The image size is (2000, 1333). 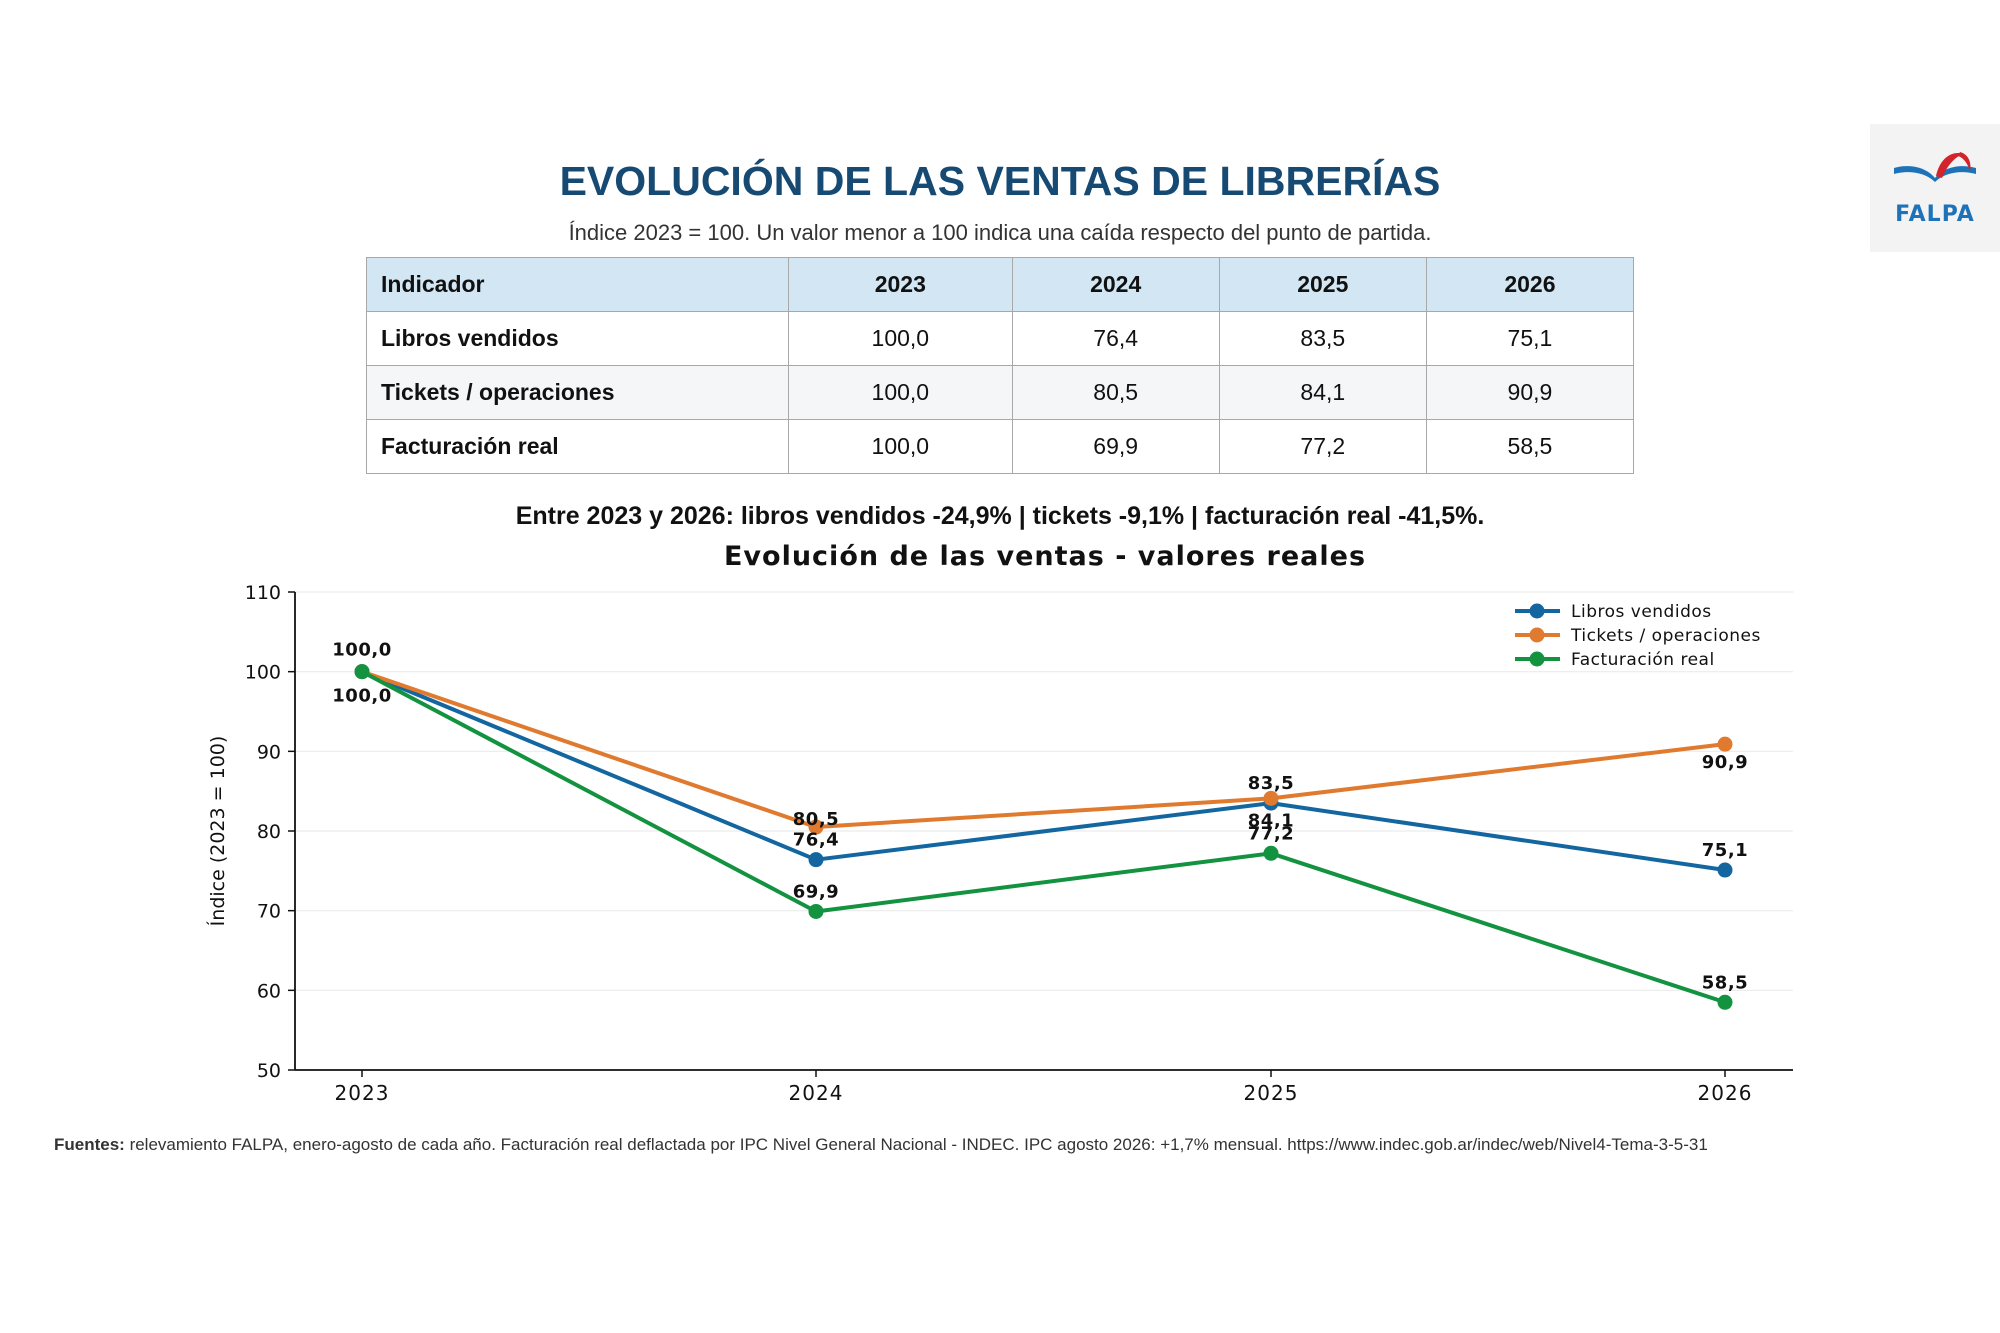 I want to click on table-cell: 69,9, so click(x=1115, y=446).